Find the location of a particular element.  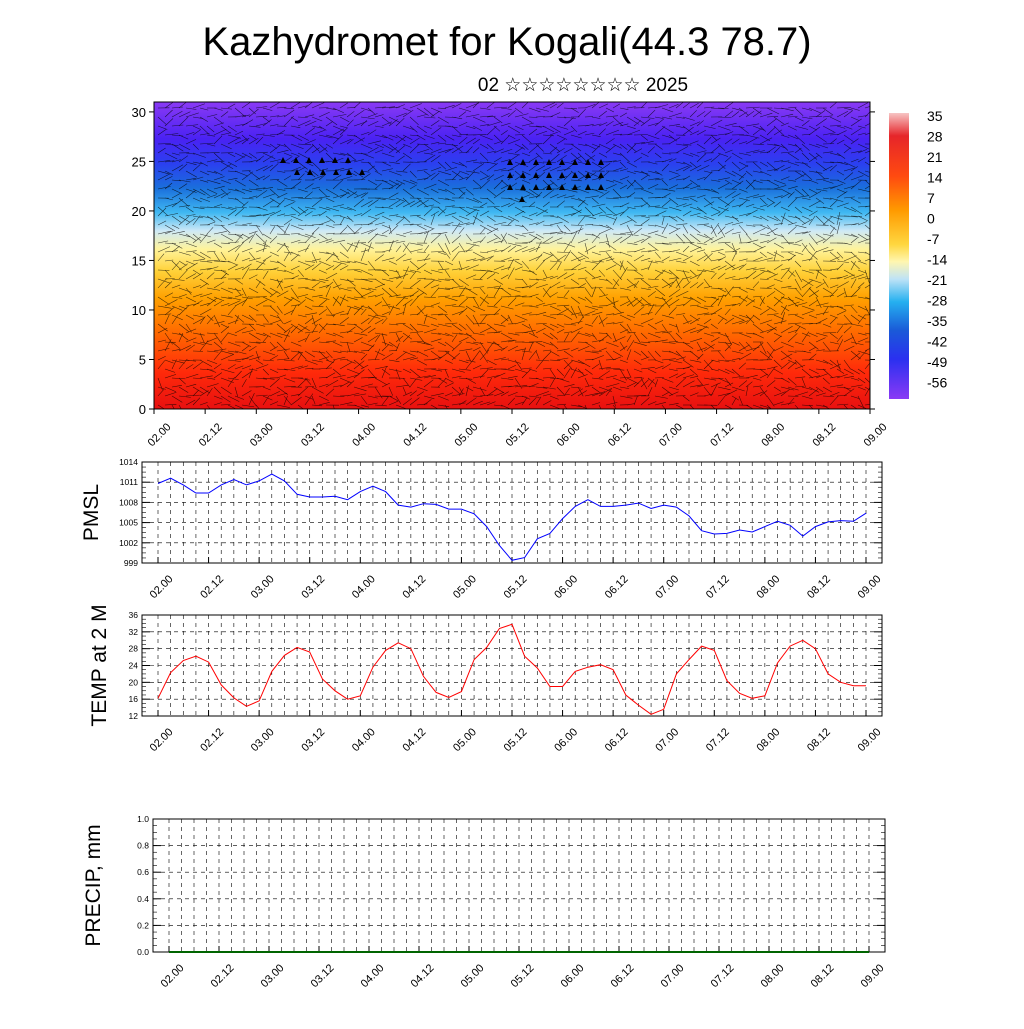

y-tick-label: 36 is located at coordinates (134, 615).